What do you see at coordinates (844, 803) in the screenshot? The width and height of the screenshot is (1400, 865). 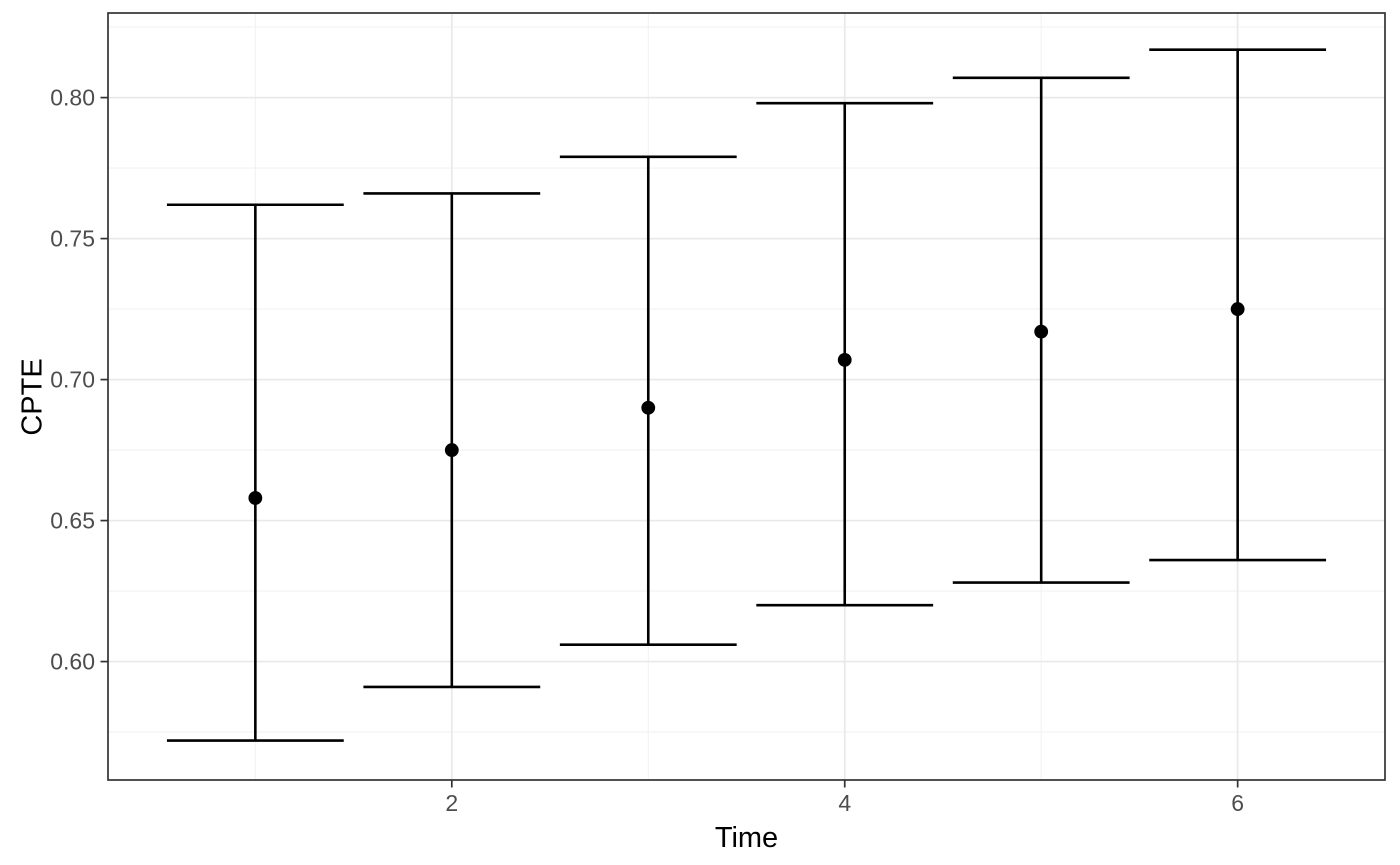 I see `x-tick-label: 4` at bounding box center [844, 803].